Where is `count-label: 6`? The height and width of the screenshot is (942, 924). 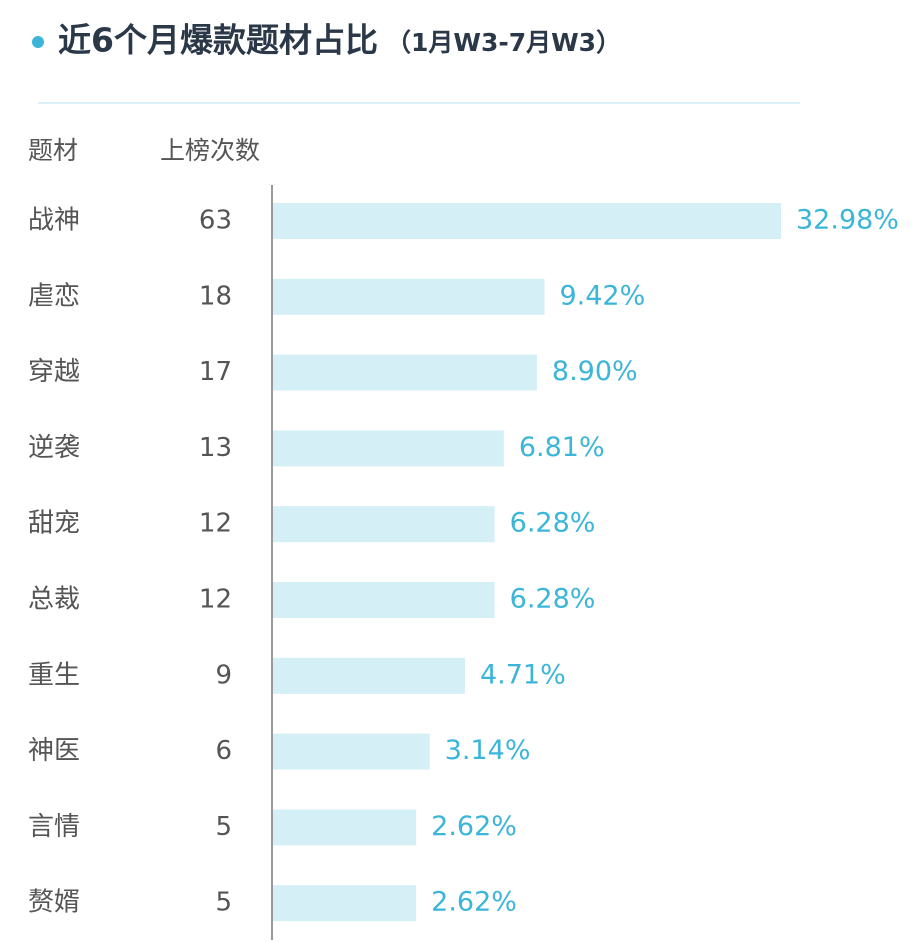
count-label: 6 is located at coordinates (223, 751).